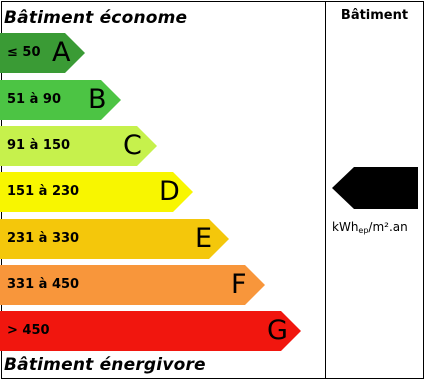 The height and width of the screenshot is (382, 428). I want to click on energy-class-letter: G, so click(277, 330).